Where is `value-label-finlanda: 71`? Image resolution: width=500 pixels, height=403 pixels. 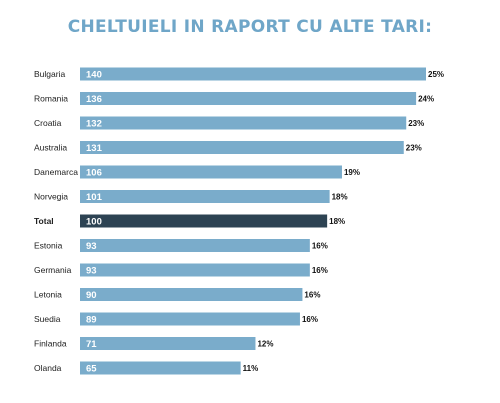
value-label-finlanda: 71 is located at coordinates (91, 344).